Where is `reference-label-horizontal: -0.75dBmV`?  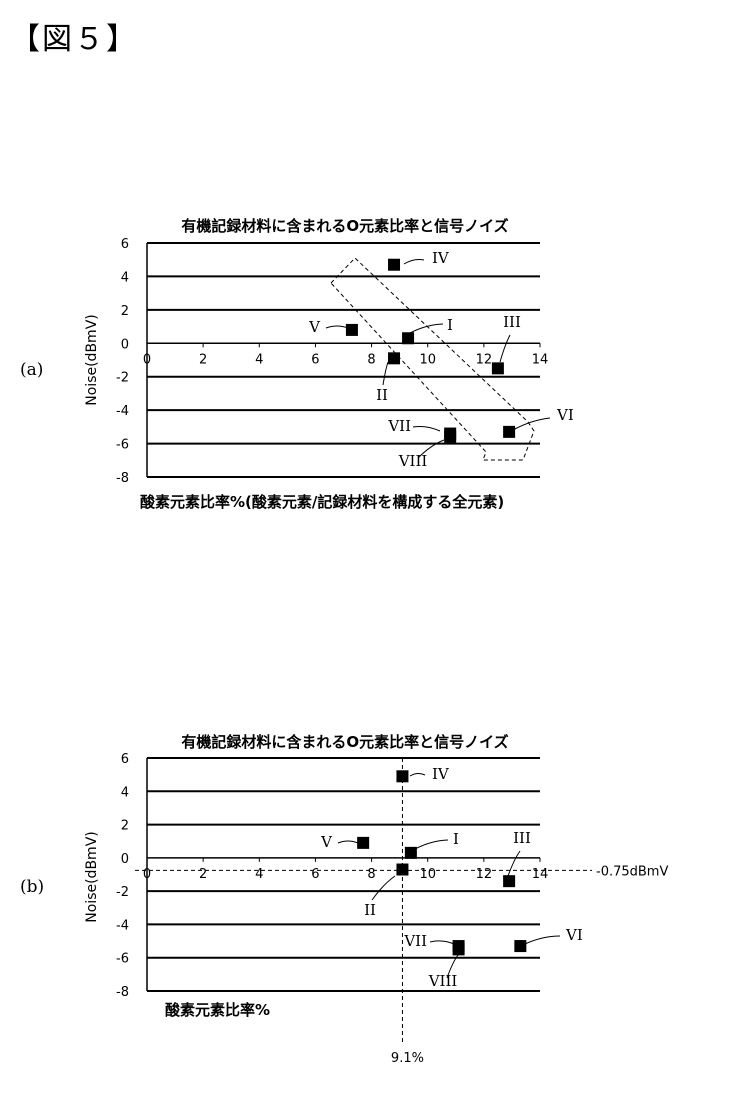
reference-label-horizontal: -0.75dBmV is located at coordinates (632, 871).